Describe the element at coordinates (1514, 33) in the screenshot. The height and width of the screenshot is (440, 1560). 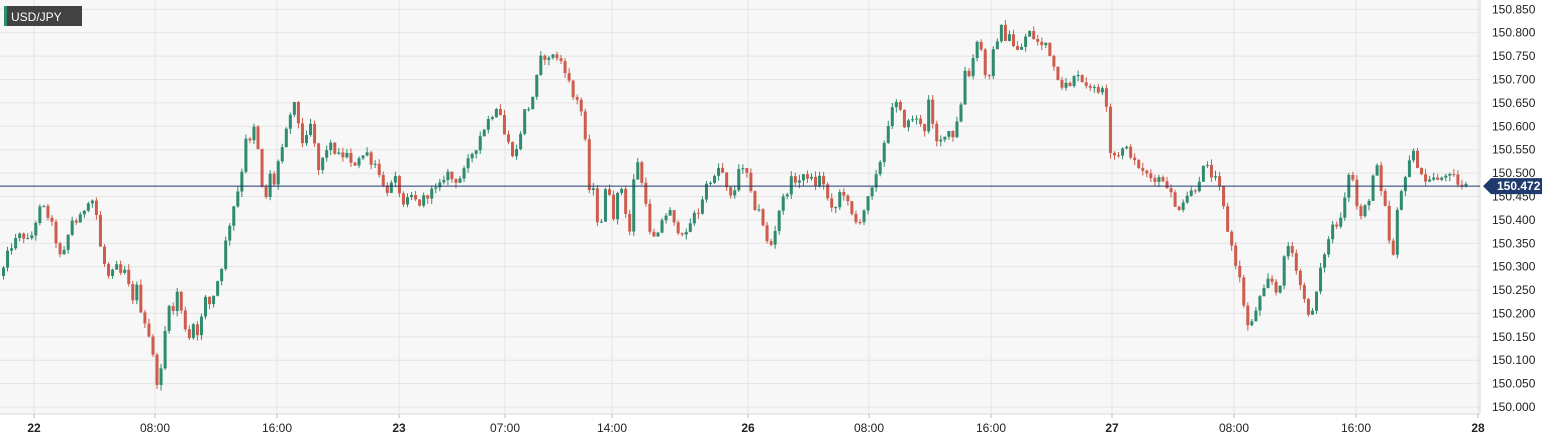
I see `y-tick-label: 150.800` at that location.